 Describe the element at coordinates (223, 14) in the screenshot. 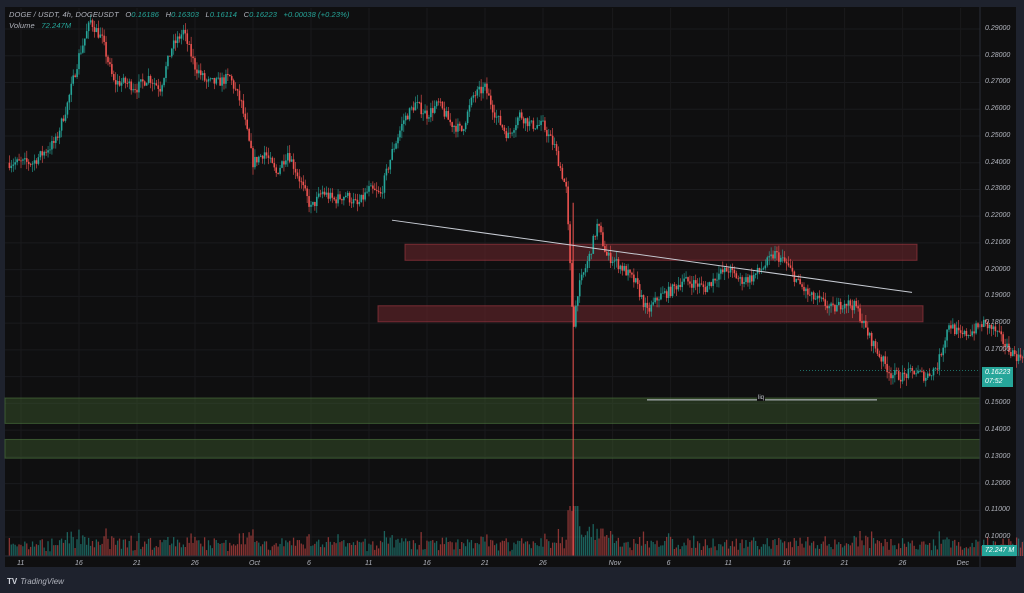

I see `low-value: 0.16114` at that location.